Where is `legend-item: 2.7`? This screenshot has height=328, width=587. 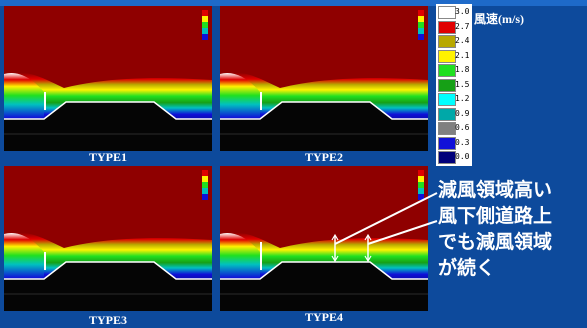
legend-item: 2.7 is located at coordinates (454, 27).